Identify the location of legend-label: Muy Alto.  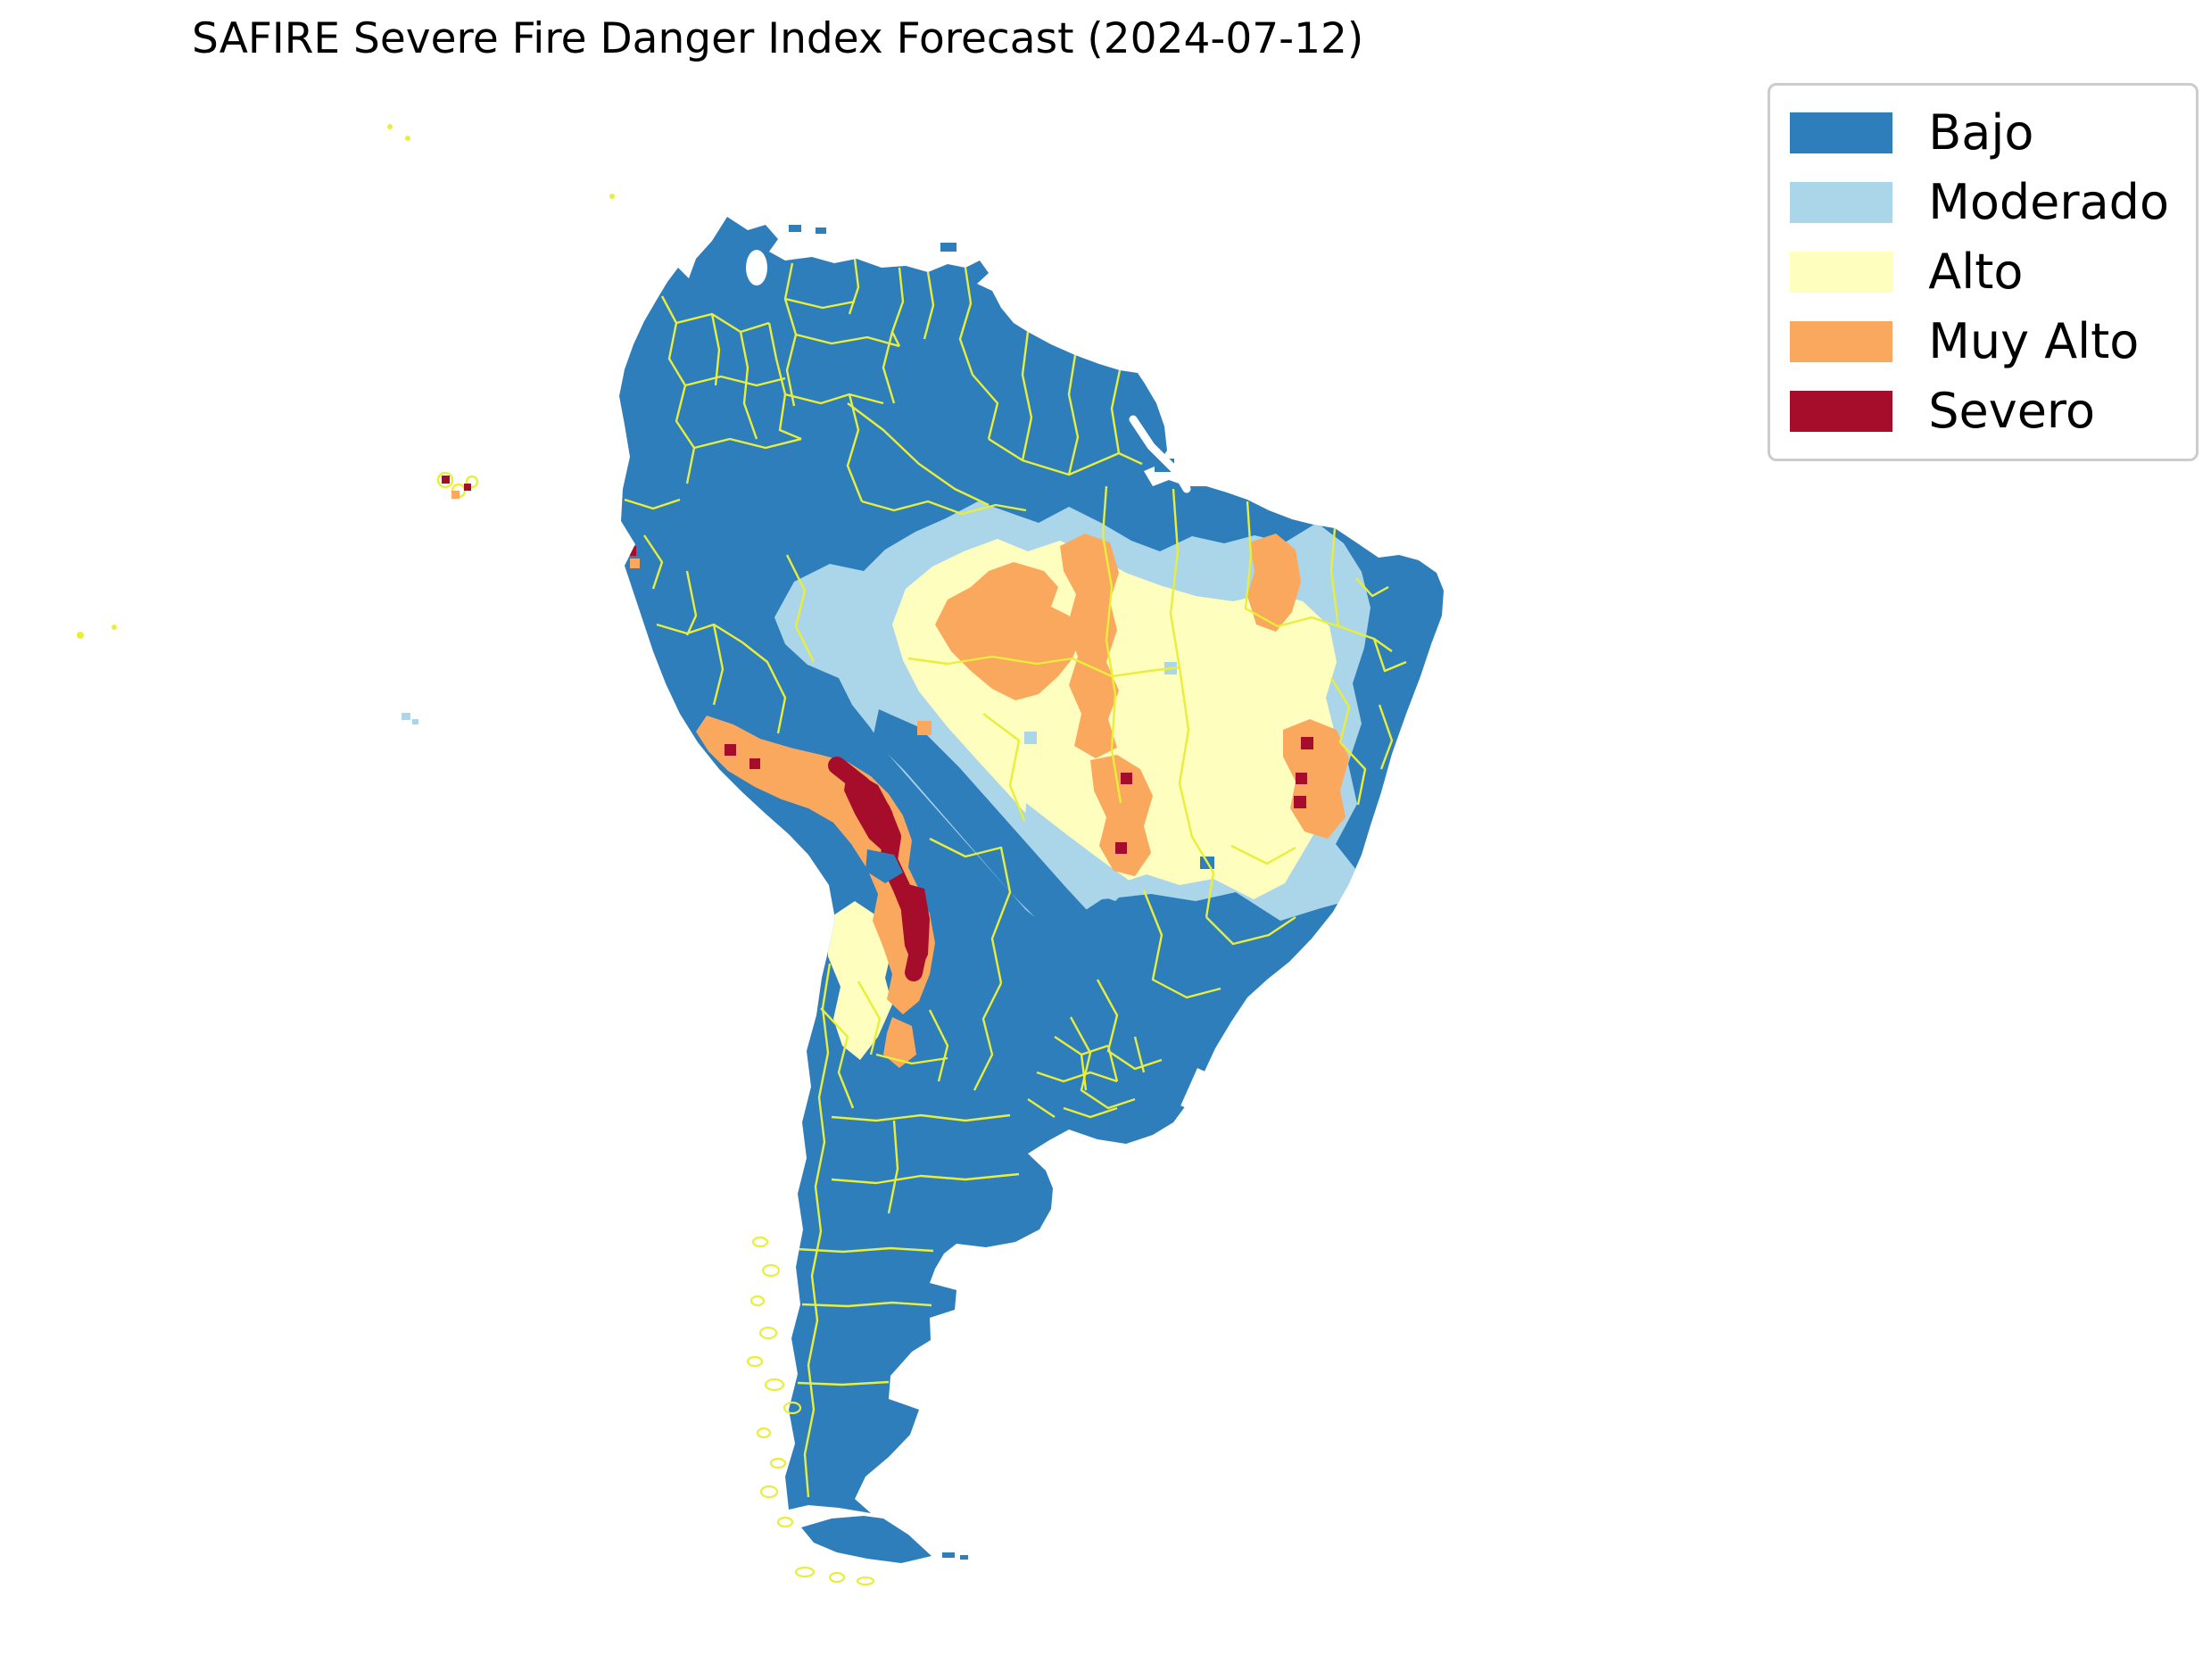
(2034, 341).